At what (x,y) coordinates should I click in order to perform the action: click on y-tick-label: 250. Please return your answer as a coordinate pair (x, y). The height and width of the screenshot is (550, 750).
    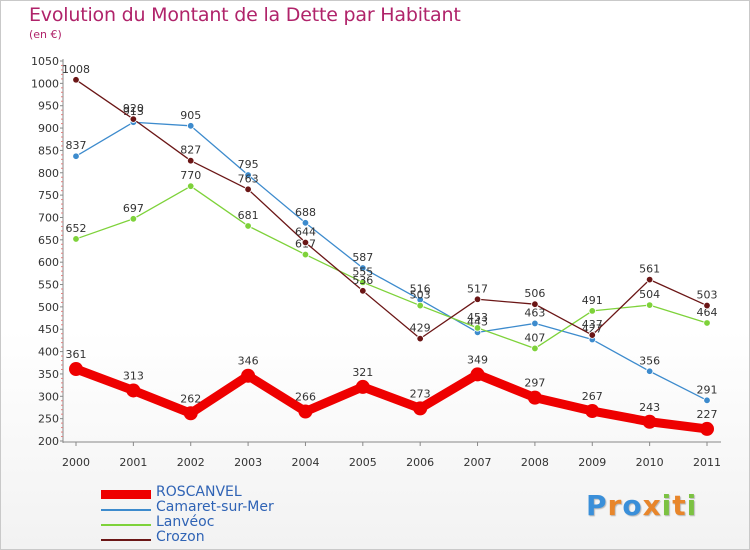
    Looking at the image, I should click on (48, 419).